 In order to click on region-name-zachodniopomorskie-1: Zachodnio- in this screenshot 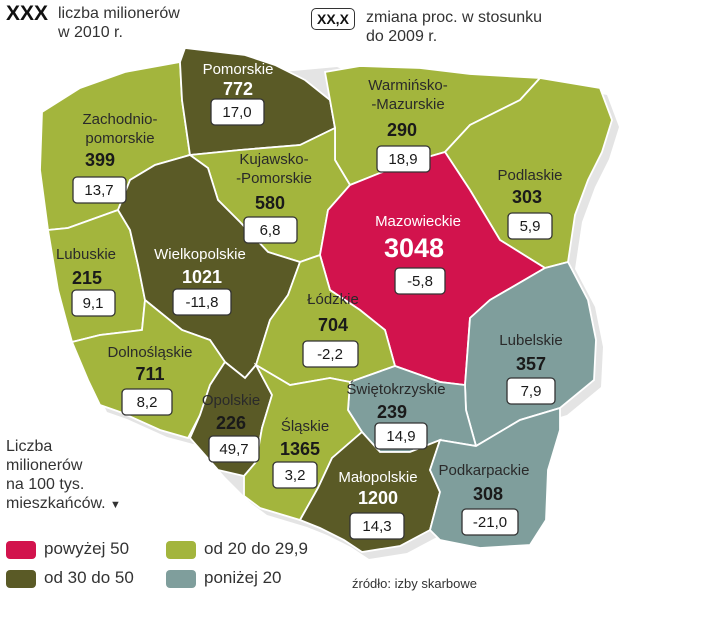, I will do `click(119, 119)`.